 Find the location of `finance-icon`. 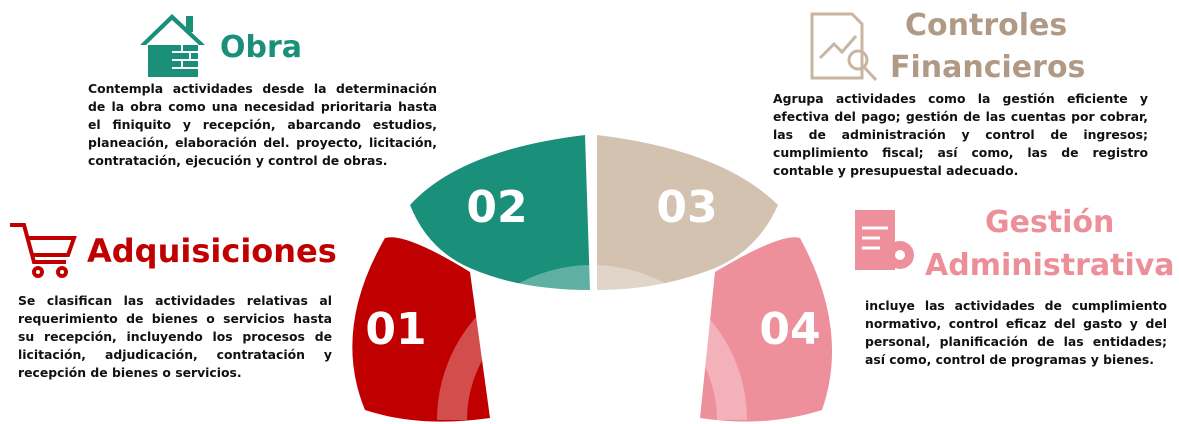

finance-icon is located at coordinates (844, 47).